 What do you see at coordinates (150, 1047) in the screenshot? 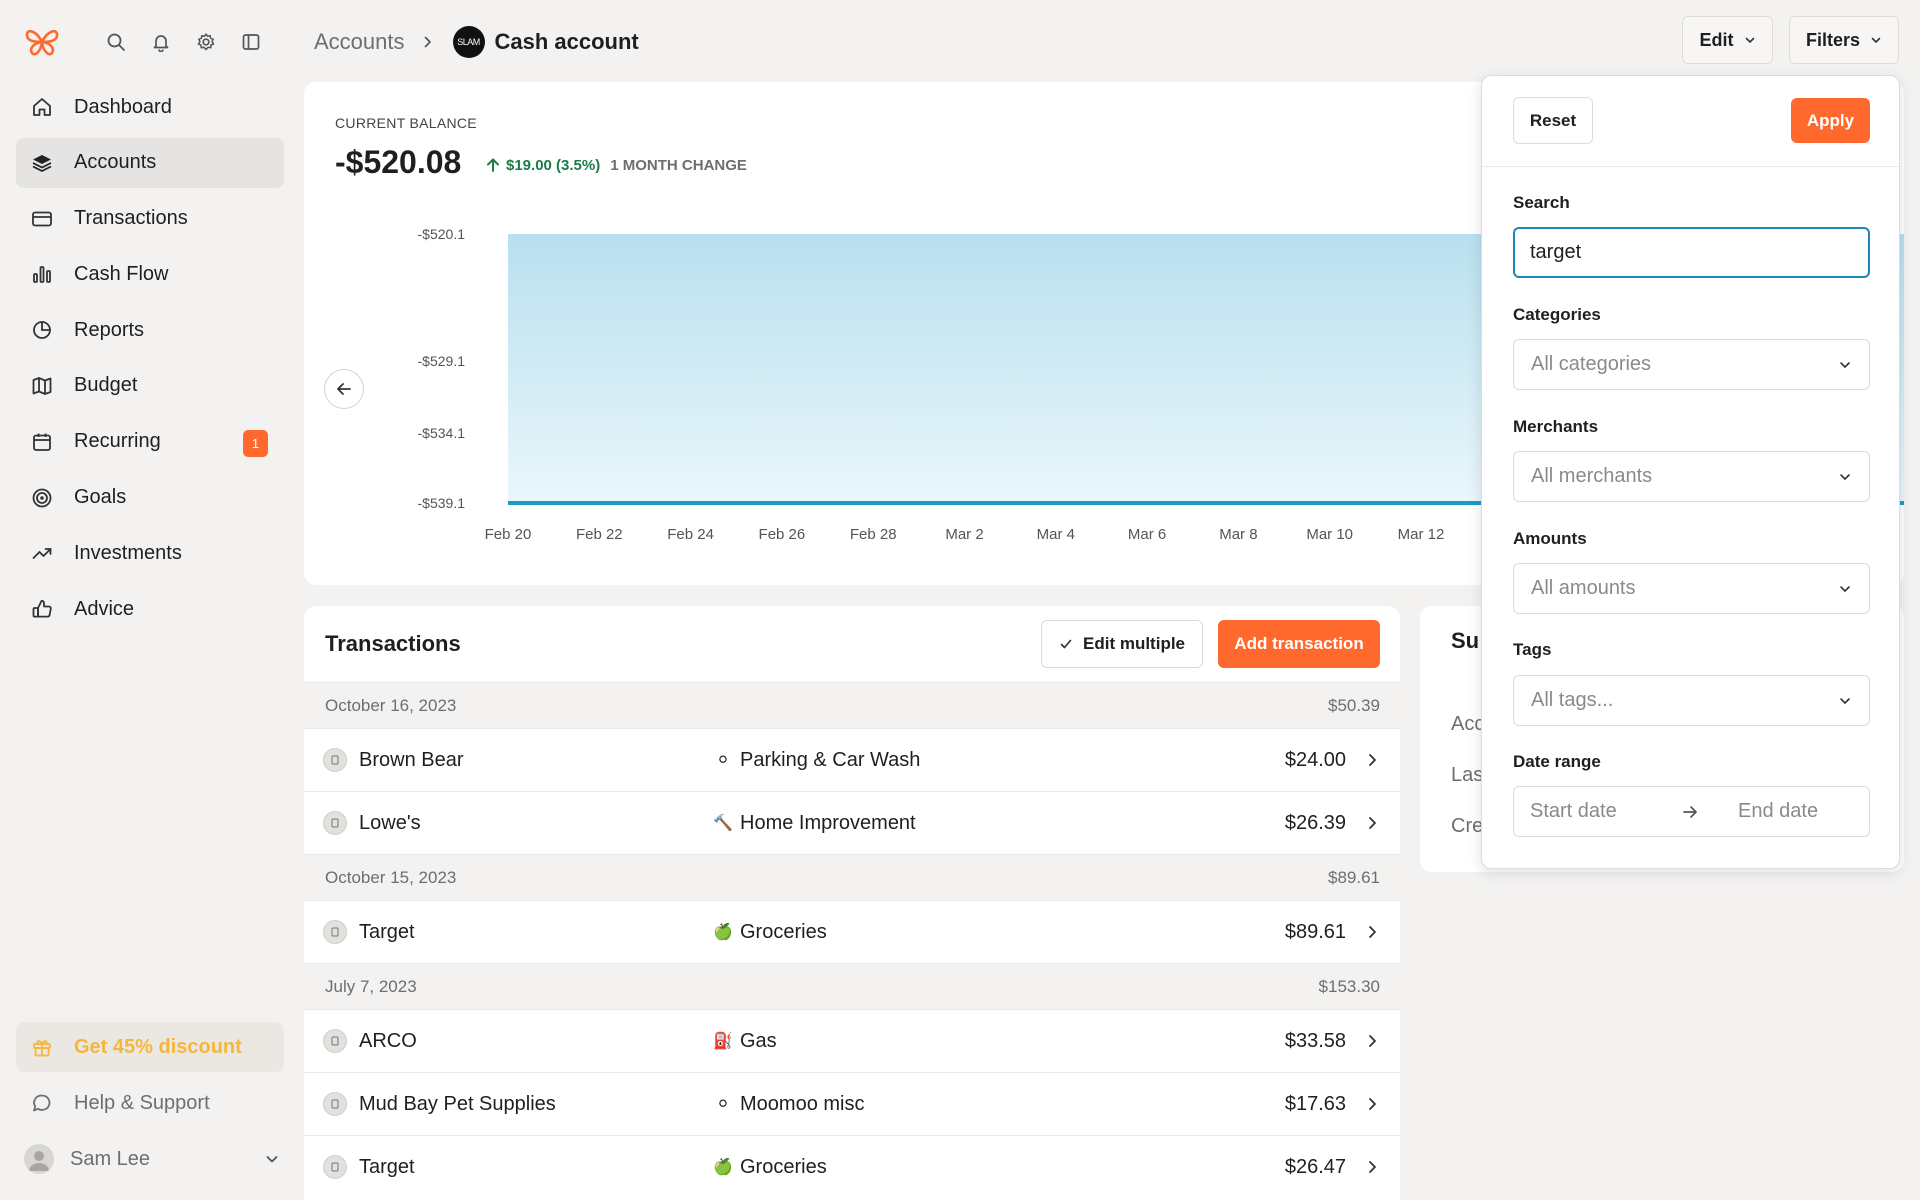
I see `discount-promo-button: Get 45% discount` at bounding box center [150, 1047].